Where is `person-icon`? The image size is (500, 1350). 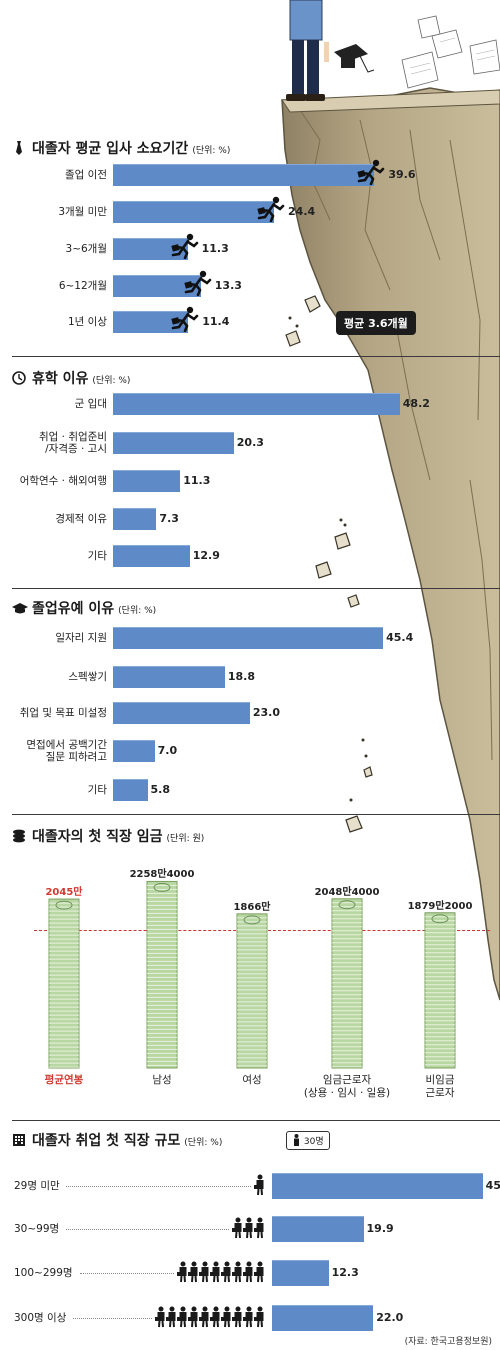
person-icon is located at coordinates (296, 1140).